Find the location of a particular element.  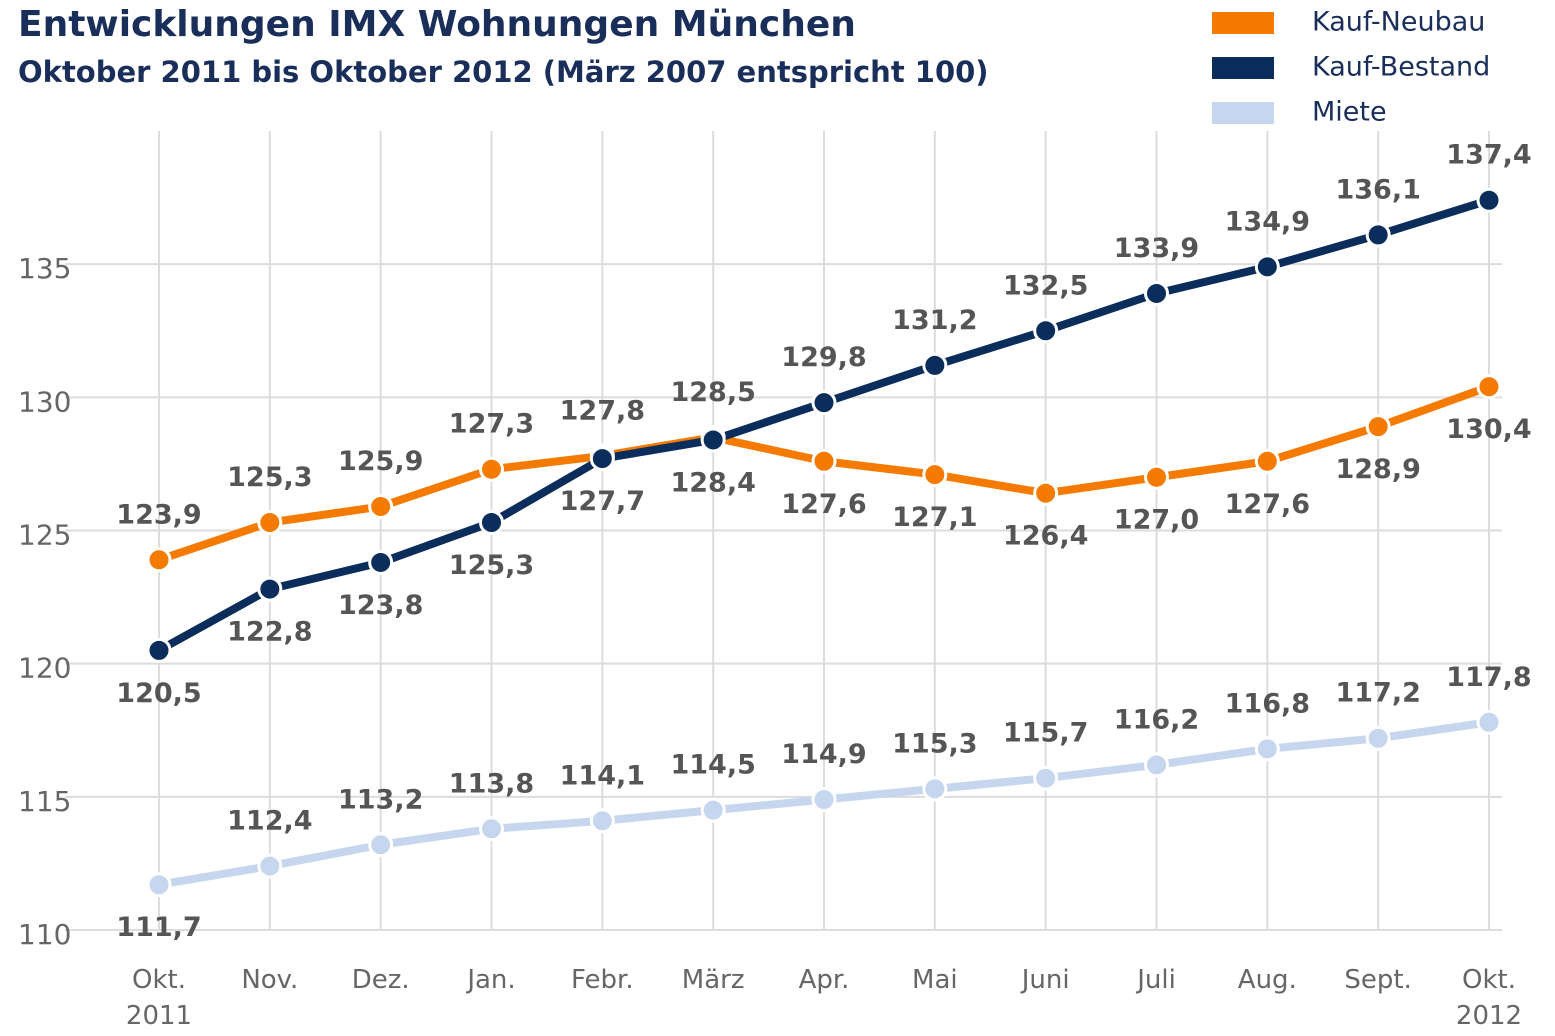

legend-label: Kauf-Bestand is located at coordinates (1401, 67).